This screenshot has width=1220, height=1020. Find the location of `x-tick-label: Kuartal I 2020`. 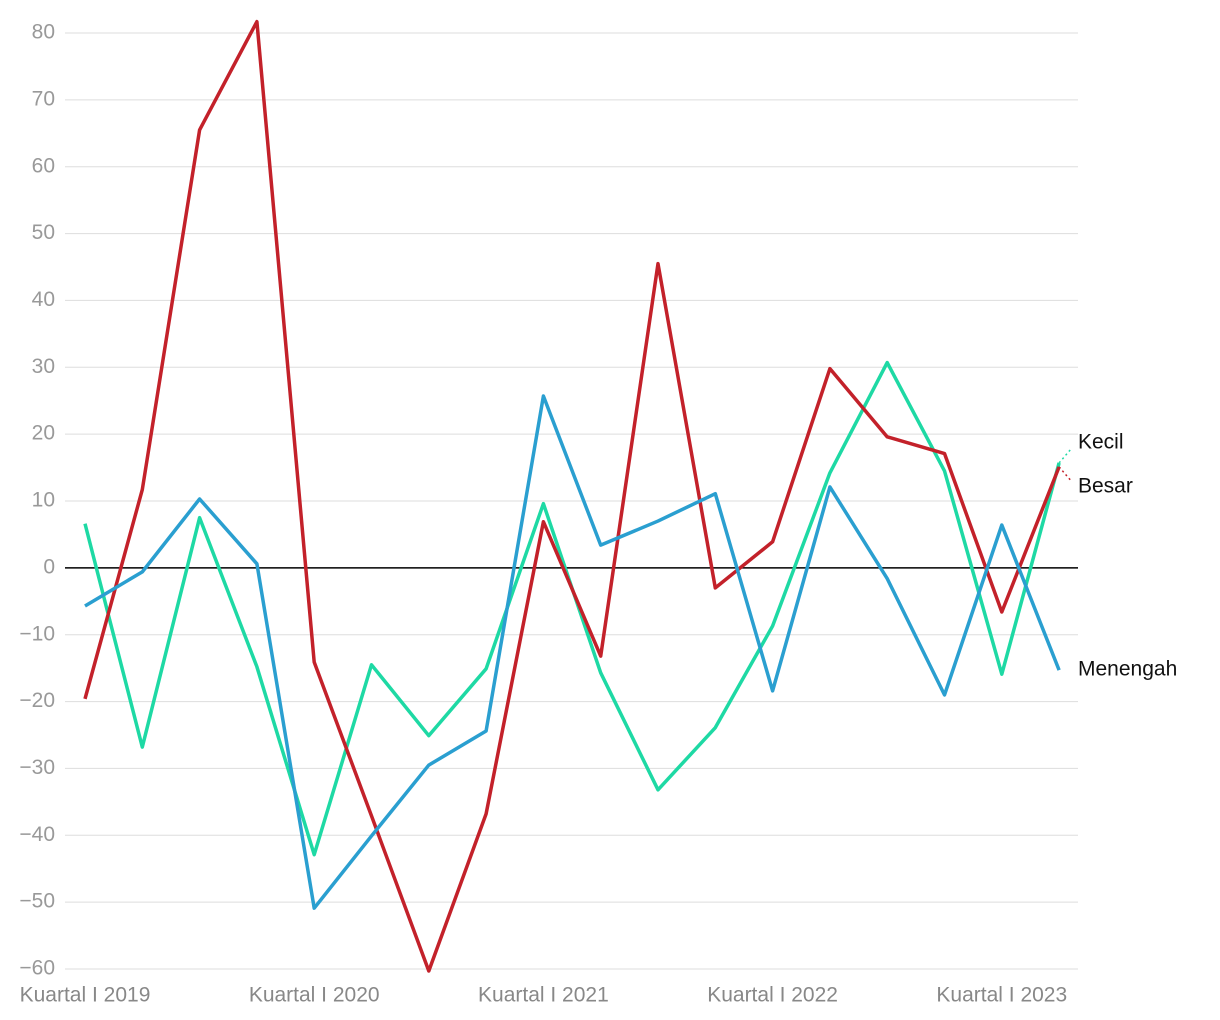

x-tick-label: Kuartal I 2020 is located at coordinates (314, 995).